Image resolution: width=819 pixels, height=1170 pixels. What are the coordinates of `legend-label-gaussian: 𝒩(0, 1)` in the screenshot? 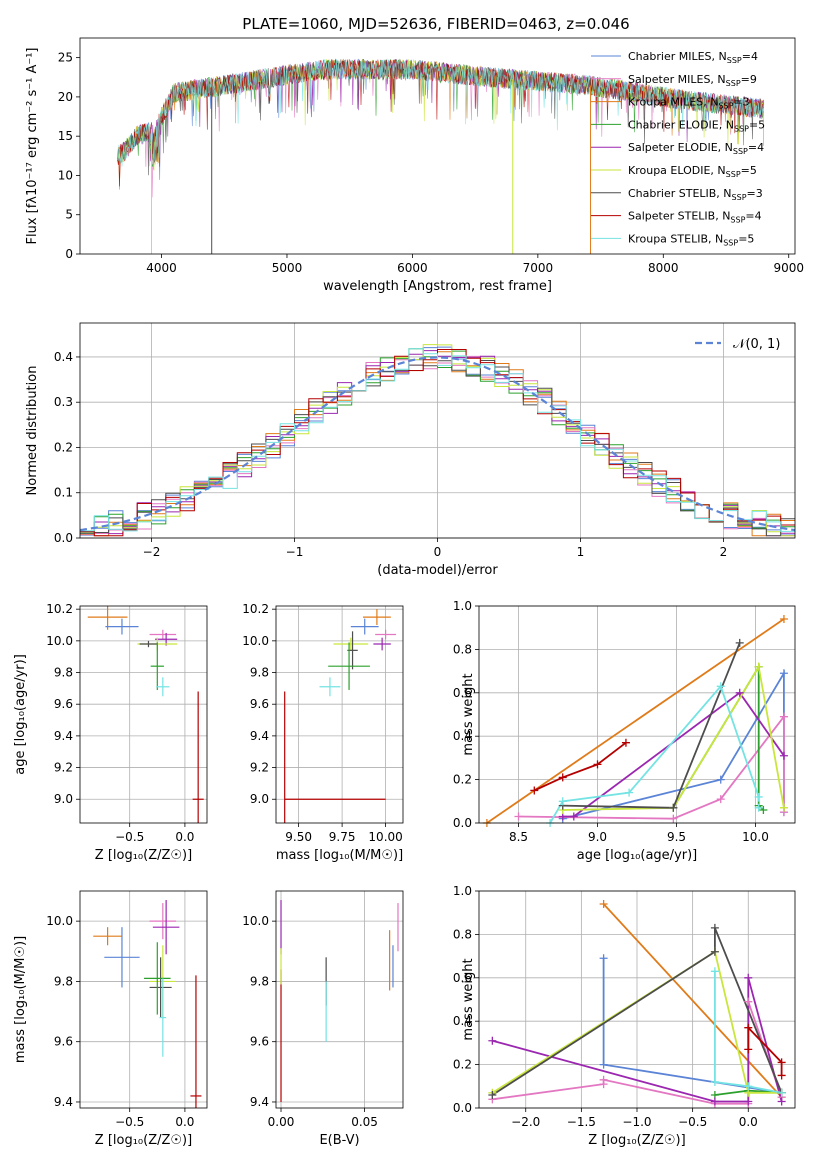 It's located at (756, 344).